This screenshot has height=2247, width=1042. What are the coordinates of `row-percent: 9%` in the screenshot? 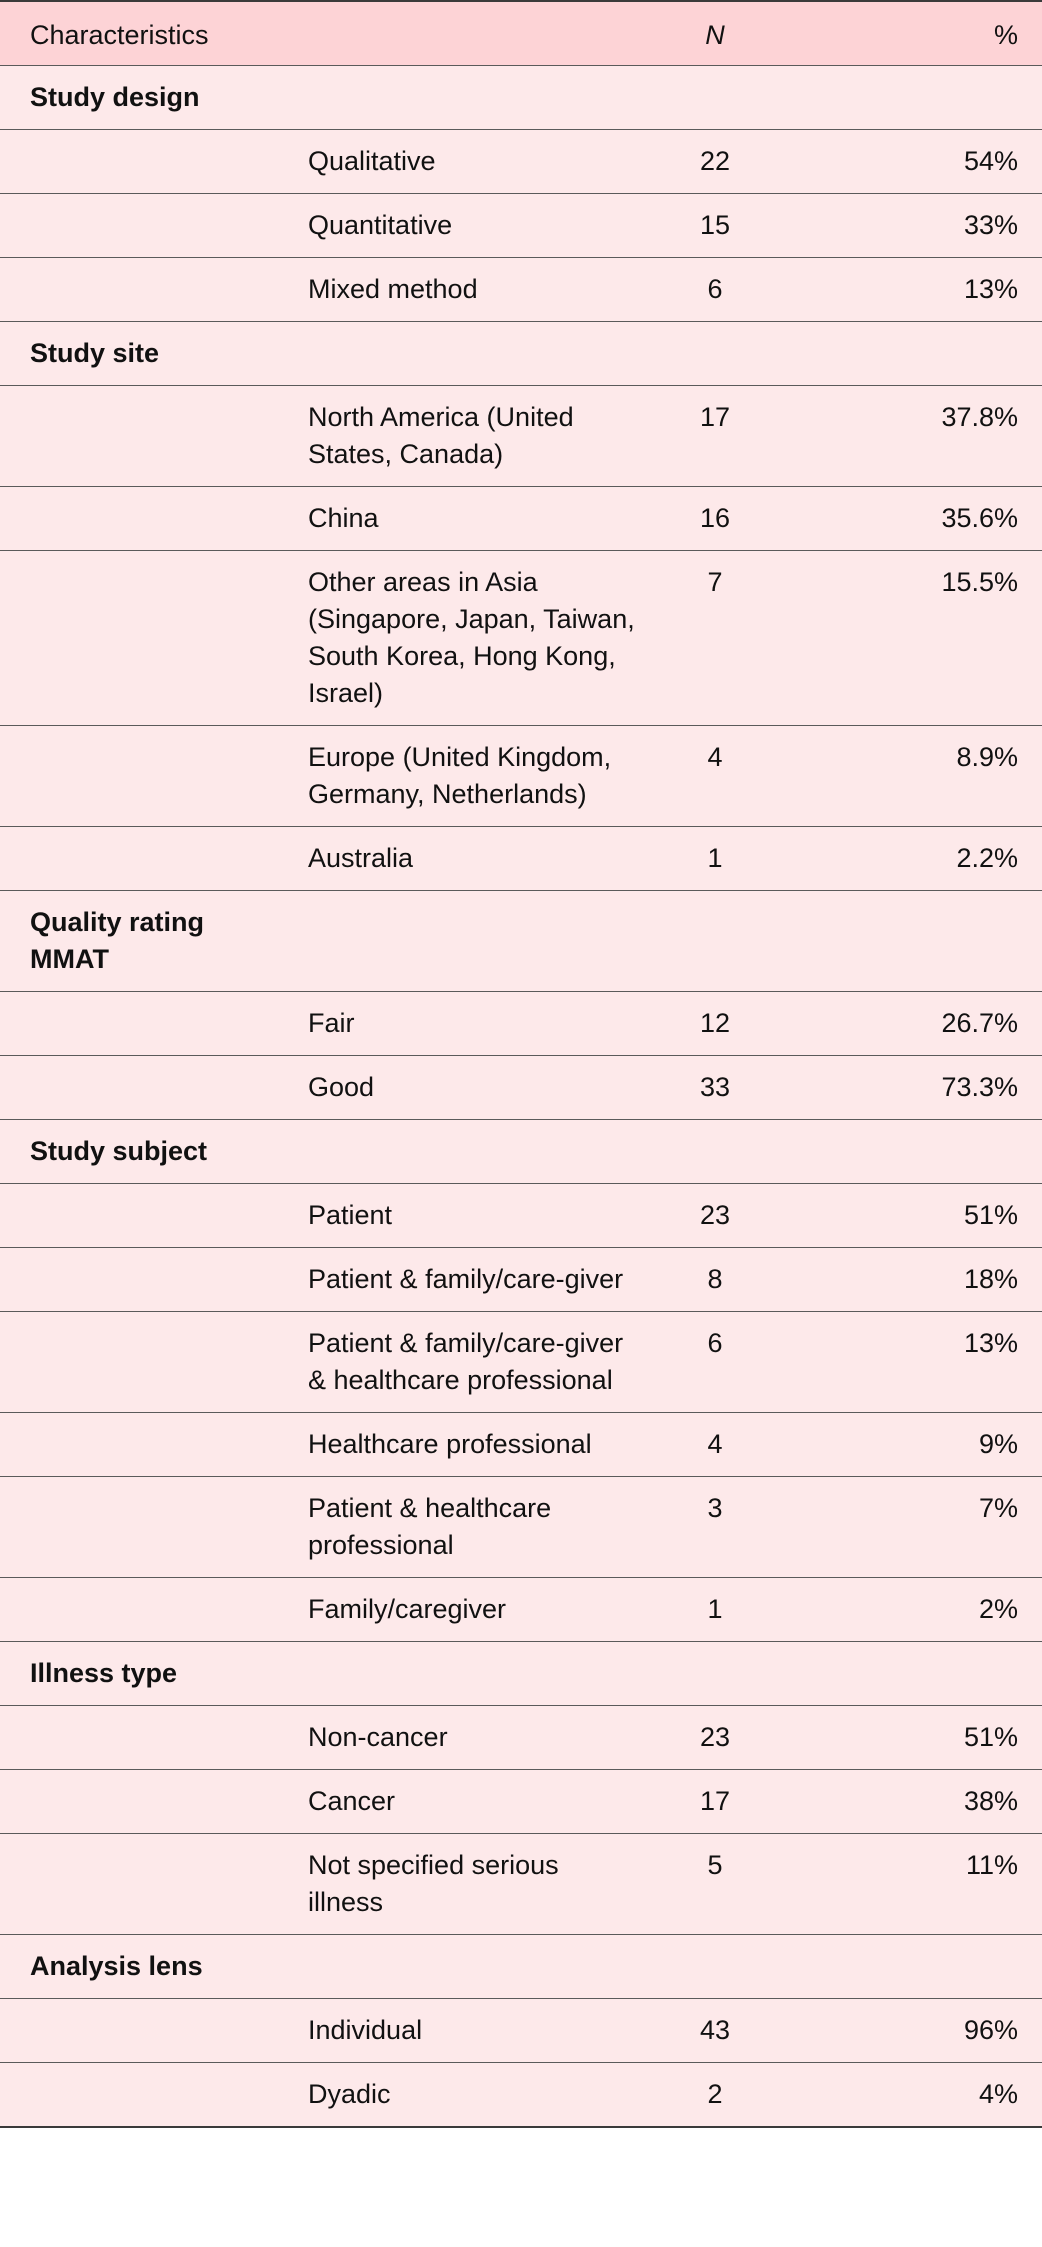 It's located at (916, 1444).